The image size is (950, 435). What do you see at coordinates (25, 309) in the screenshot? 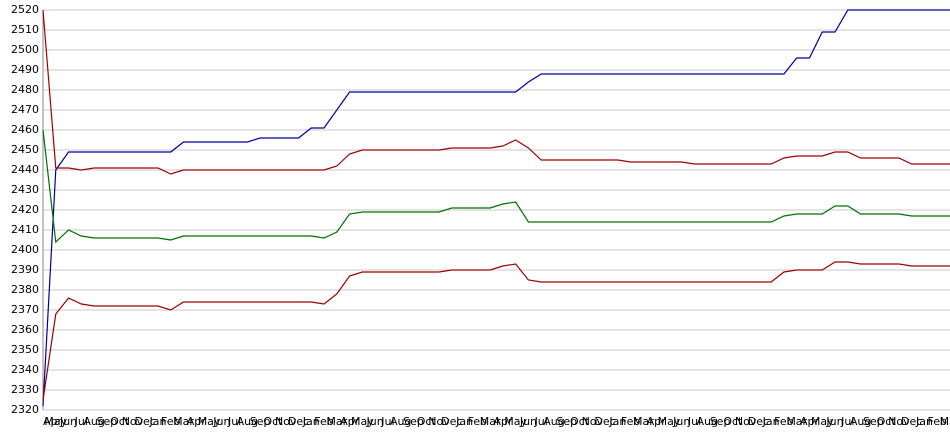
I see `y-tick-label: 2370` at bounding box center [25, 309].